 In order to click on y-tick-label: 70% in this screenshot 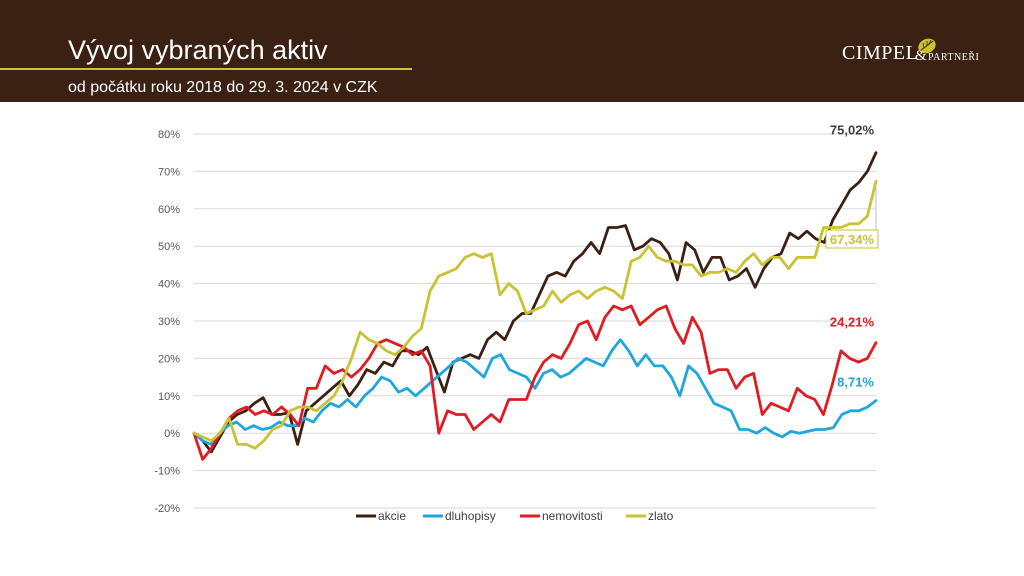, I will do `click(169, 172)`.